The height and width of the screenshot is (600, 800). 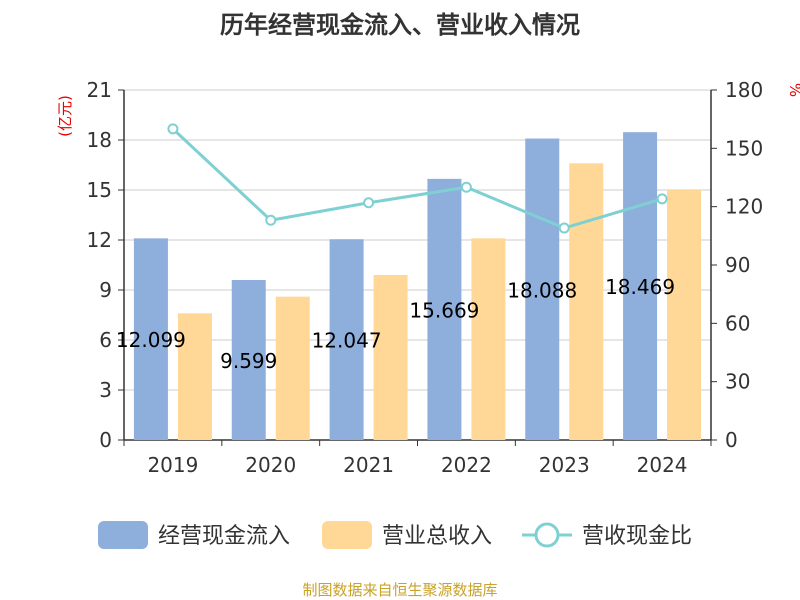 I want to click on bar-经营现金流入-2020, so click(x=248, y=360).